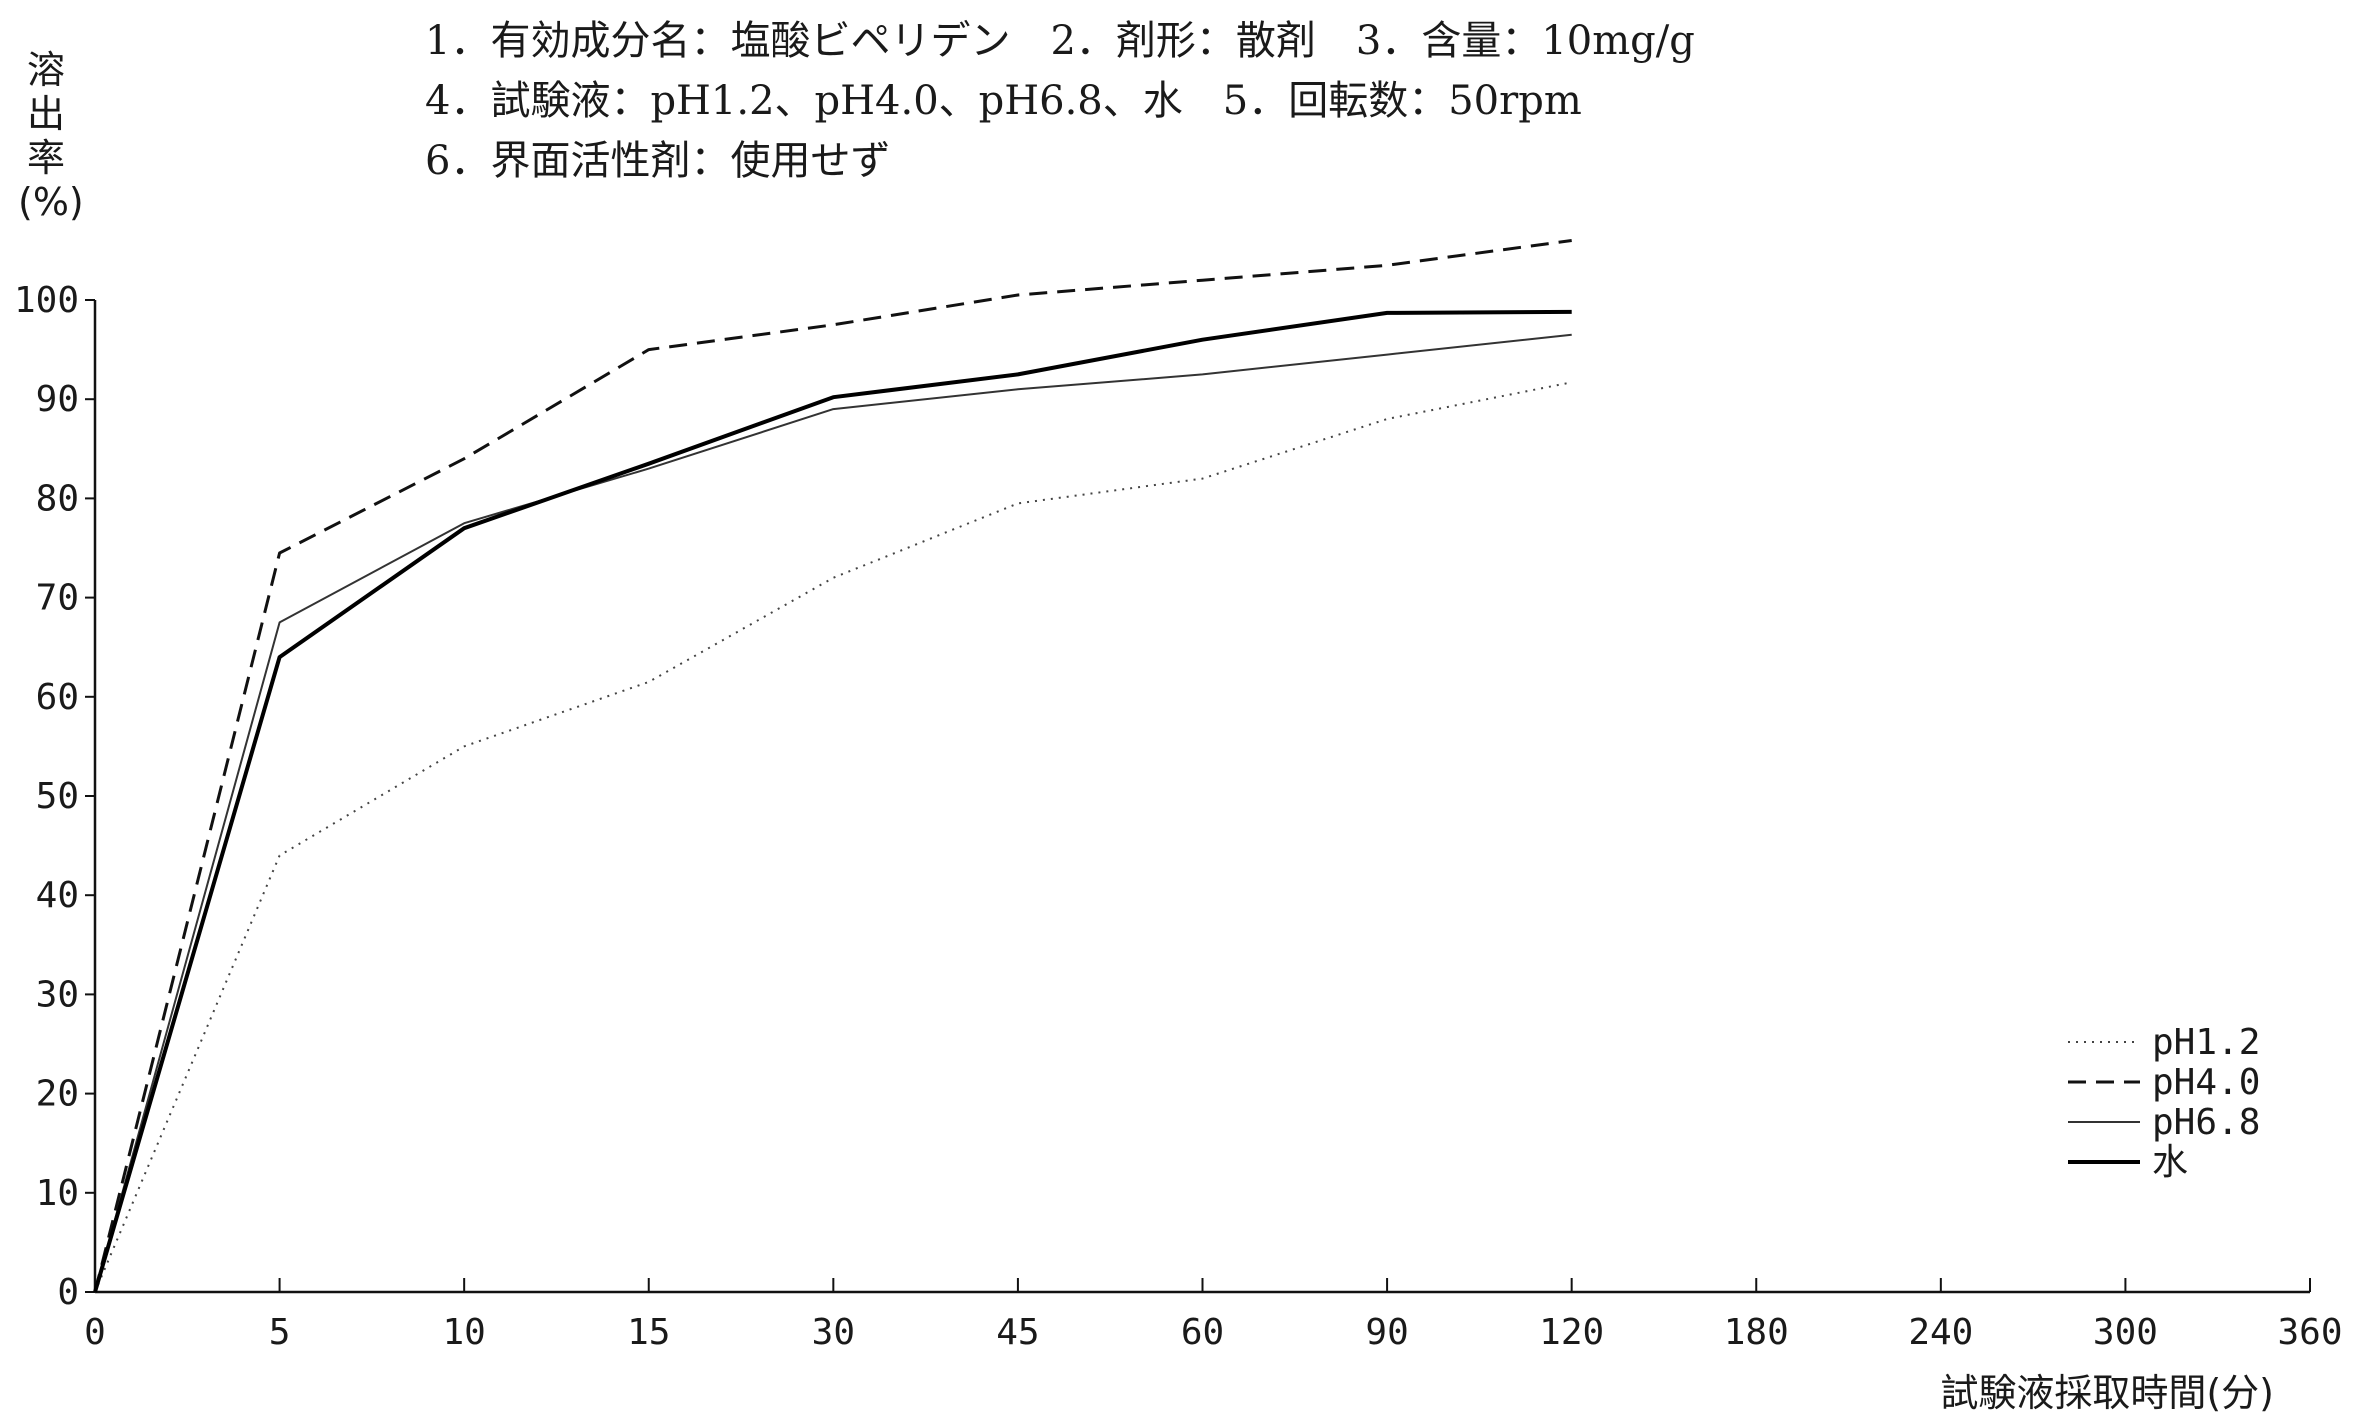 The height and width of the screenshot is (1417, 2362). Describe the element at coordinates (2206, 1042) in the screenshot. I see `legend-label-1: pH1.2` at that location.